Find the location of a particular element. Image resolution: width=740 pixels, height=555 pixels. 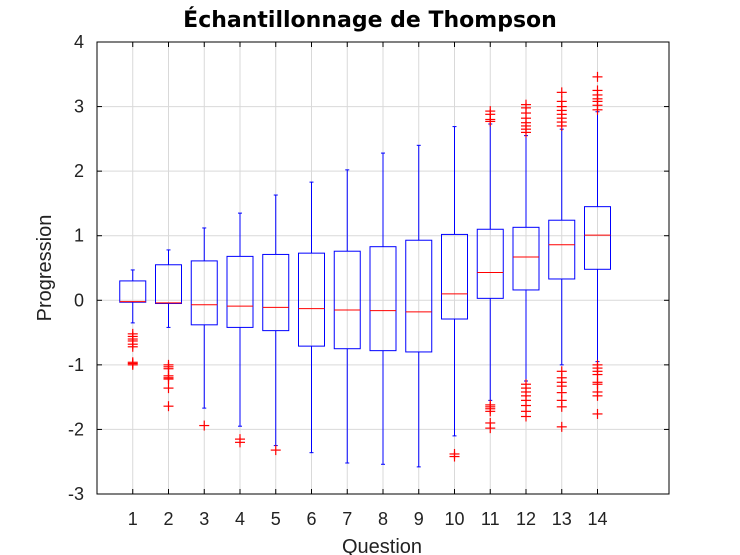

y-tick-label: 1 is located at coordinates (79, 236).